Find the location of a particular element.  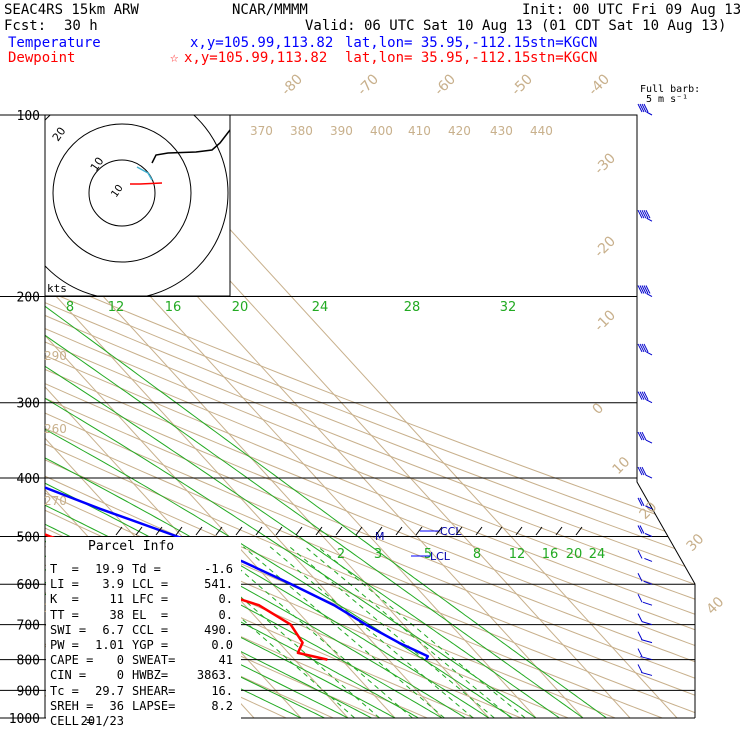

isotherm-label: 10 is located at coordinates (622, 466).